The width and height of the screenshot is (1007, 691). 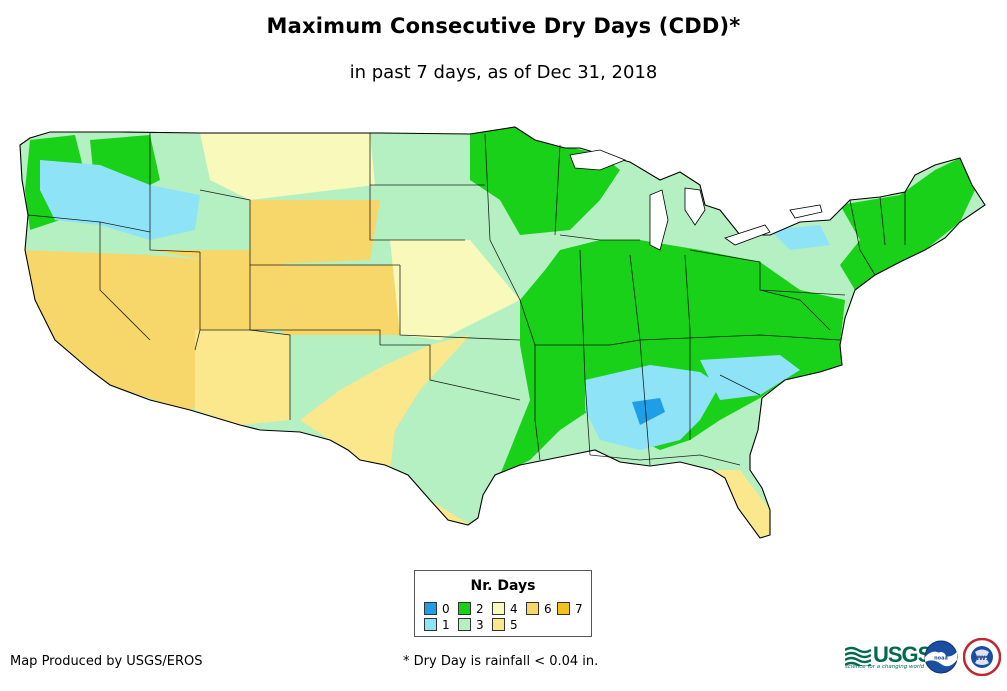 I want to click on legend-label: 4, so click(x=514, y=609).